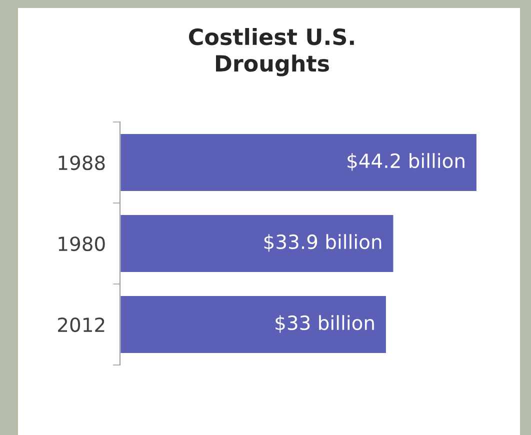 Image resolution: width=531 pixels, height=435 pixels. I want to click on y-tick-label: 1980, so click(81, 244).